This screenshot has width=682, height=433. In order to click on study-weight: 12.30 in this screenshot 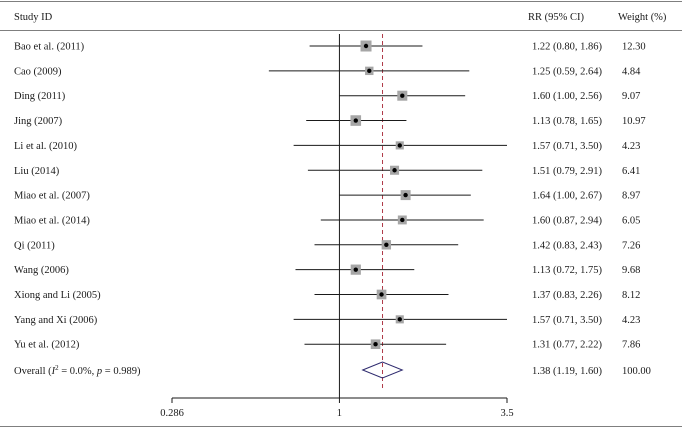, I will do `click(634, 47)`.